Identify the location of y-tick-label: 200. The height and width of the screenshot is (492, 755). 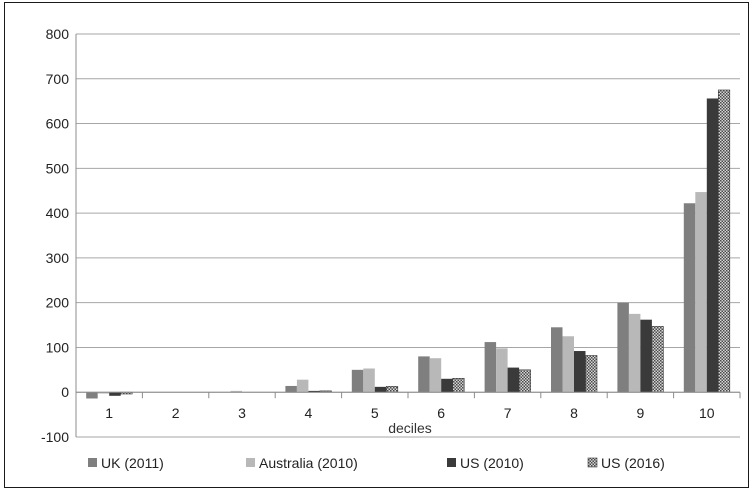
(58, 303).